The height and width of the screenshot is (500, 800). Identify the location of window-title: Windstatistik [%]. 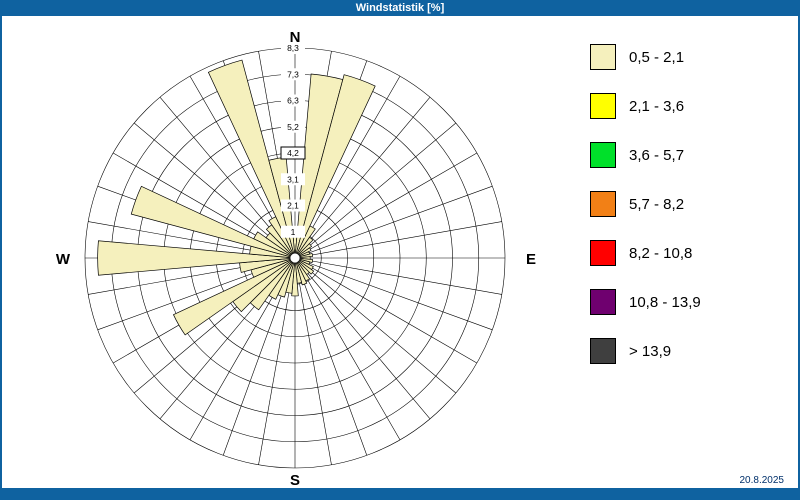
(400, 8).